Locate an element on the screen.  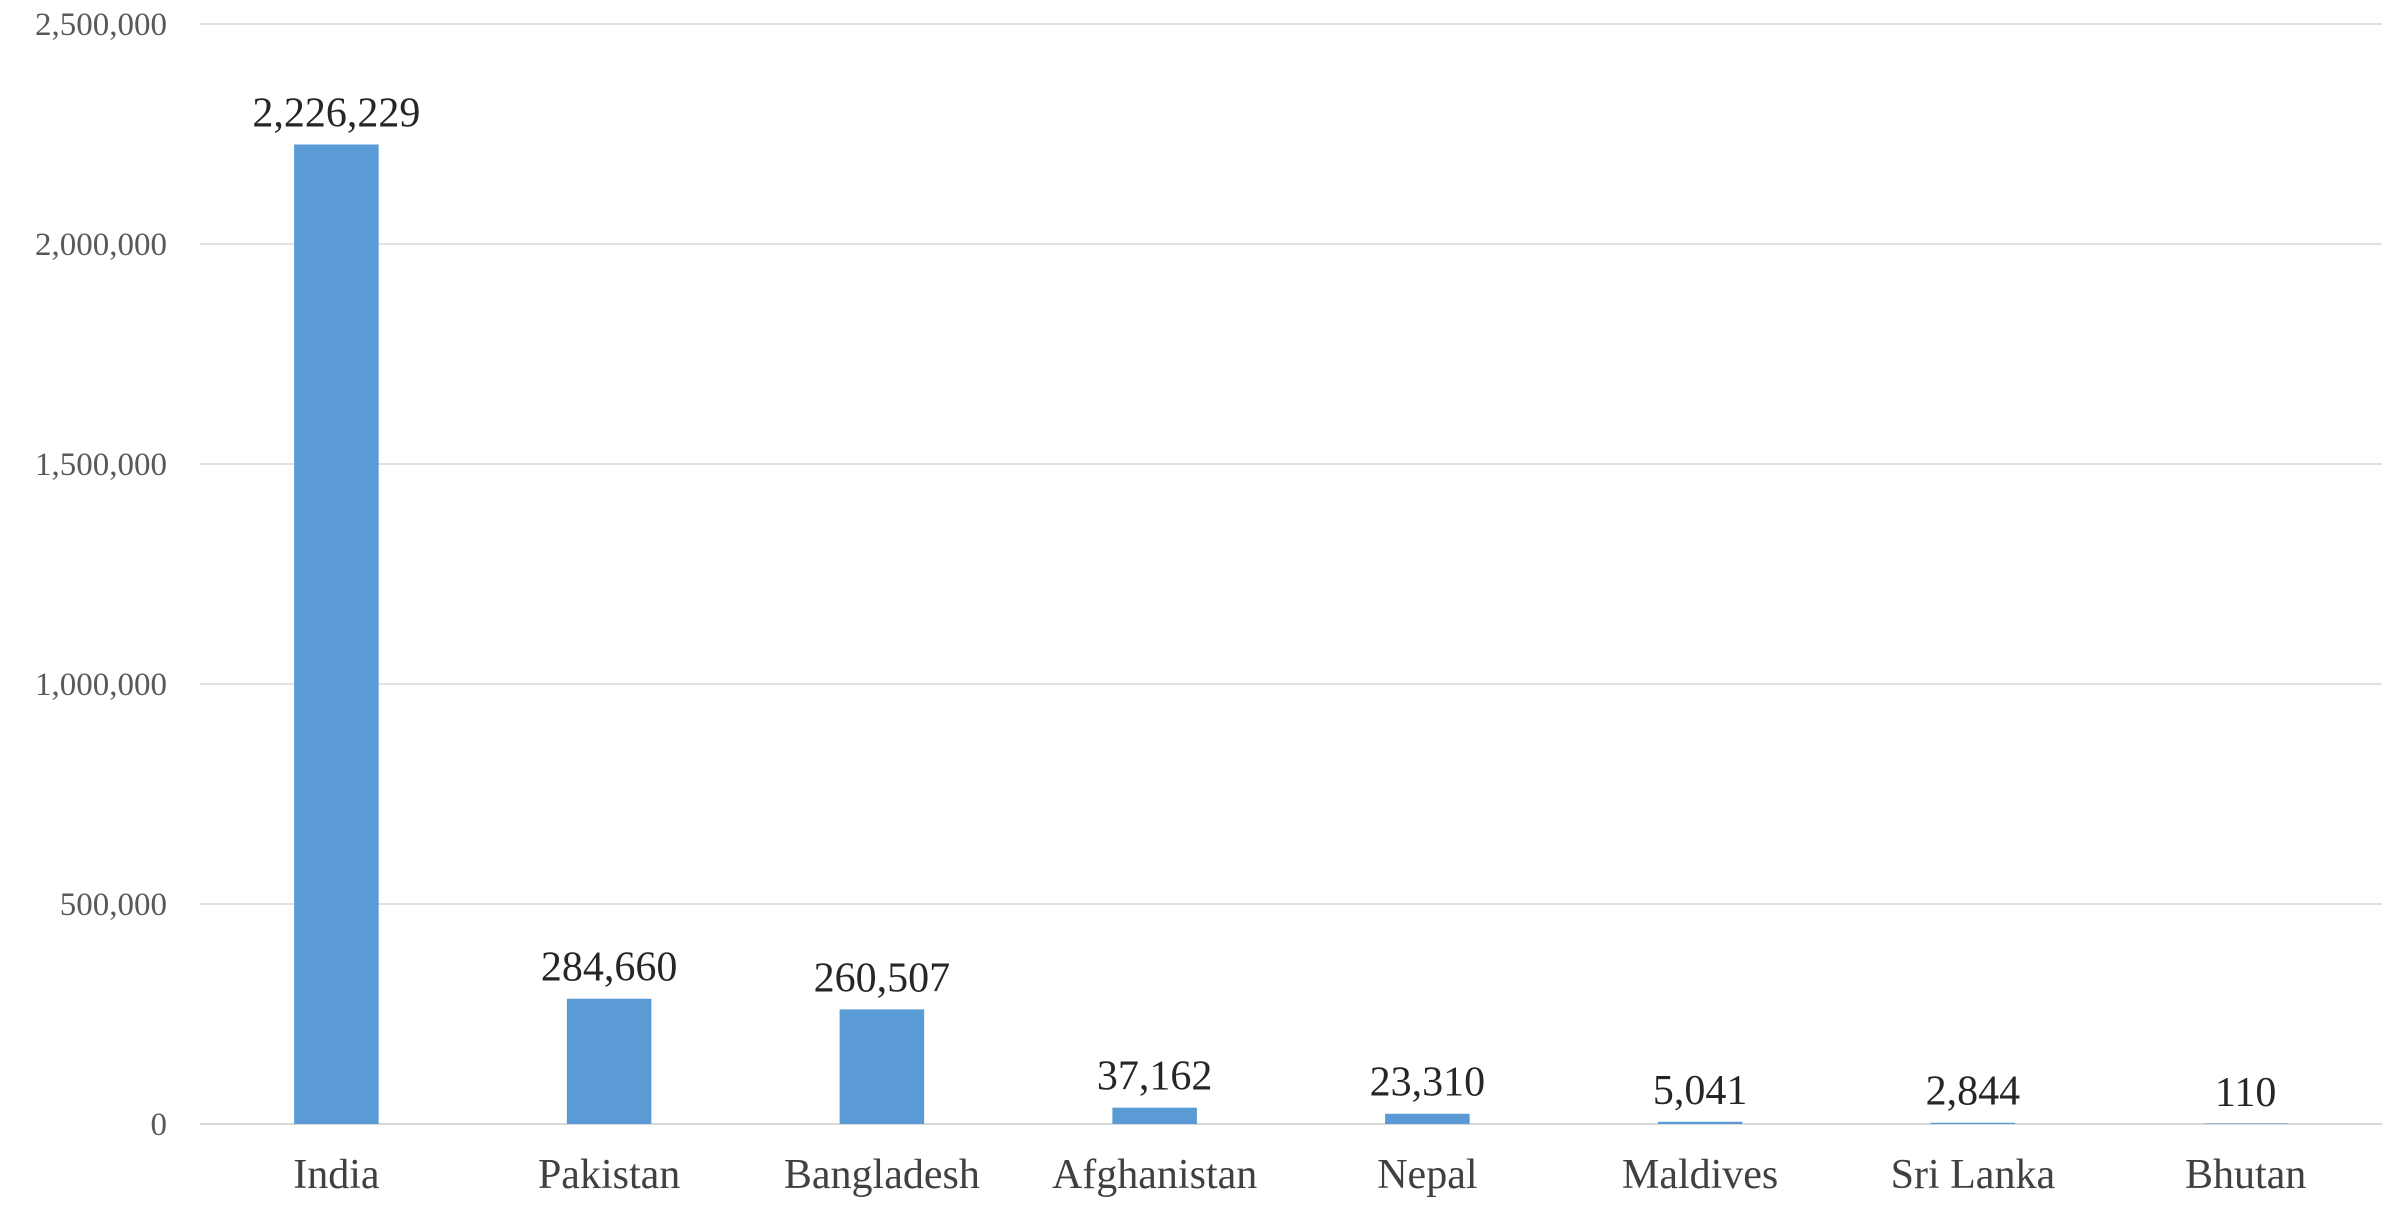
category-label: Bhutan is located at coordinates (2245, 1175).